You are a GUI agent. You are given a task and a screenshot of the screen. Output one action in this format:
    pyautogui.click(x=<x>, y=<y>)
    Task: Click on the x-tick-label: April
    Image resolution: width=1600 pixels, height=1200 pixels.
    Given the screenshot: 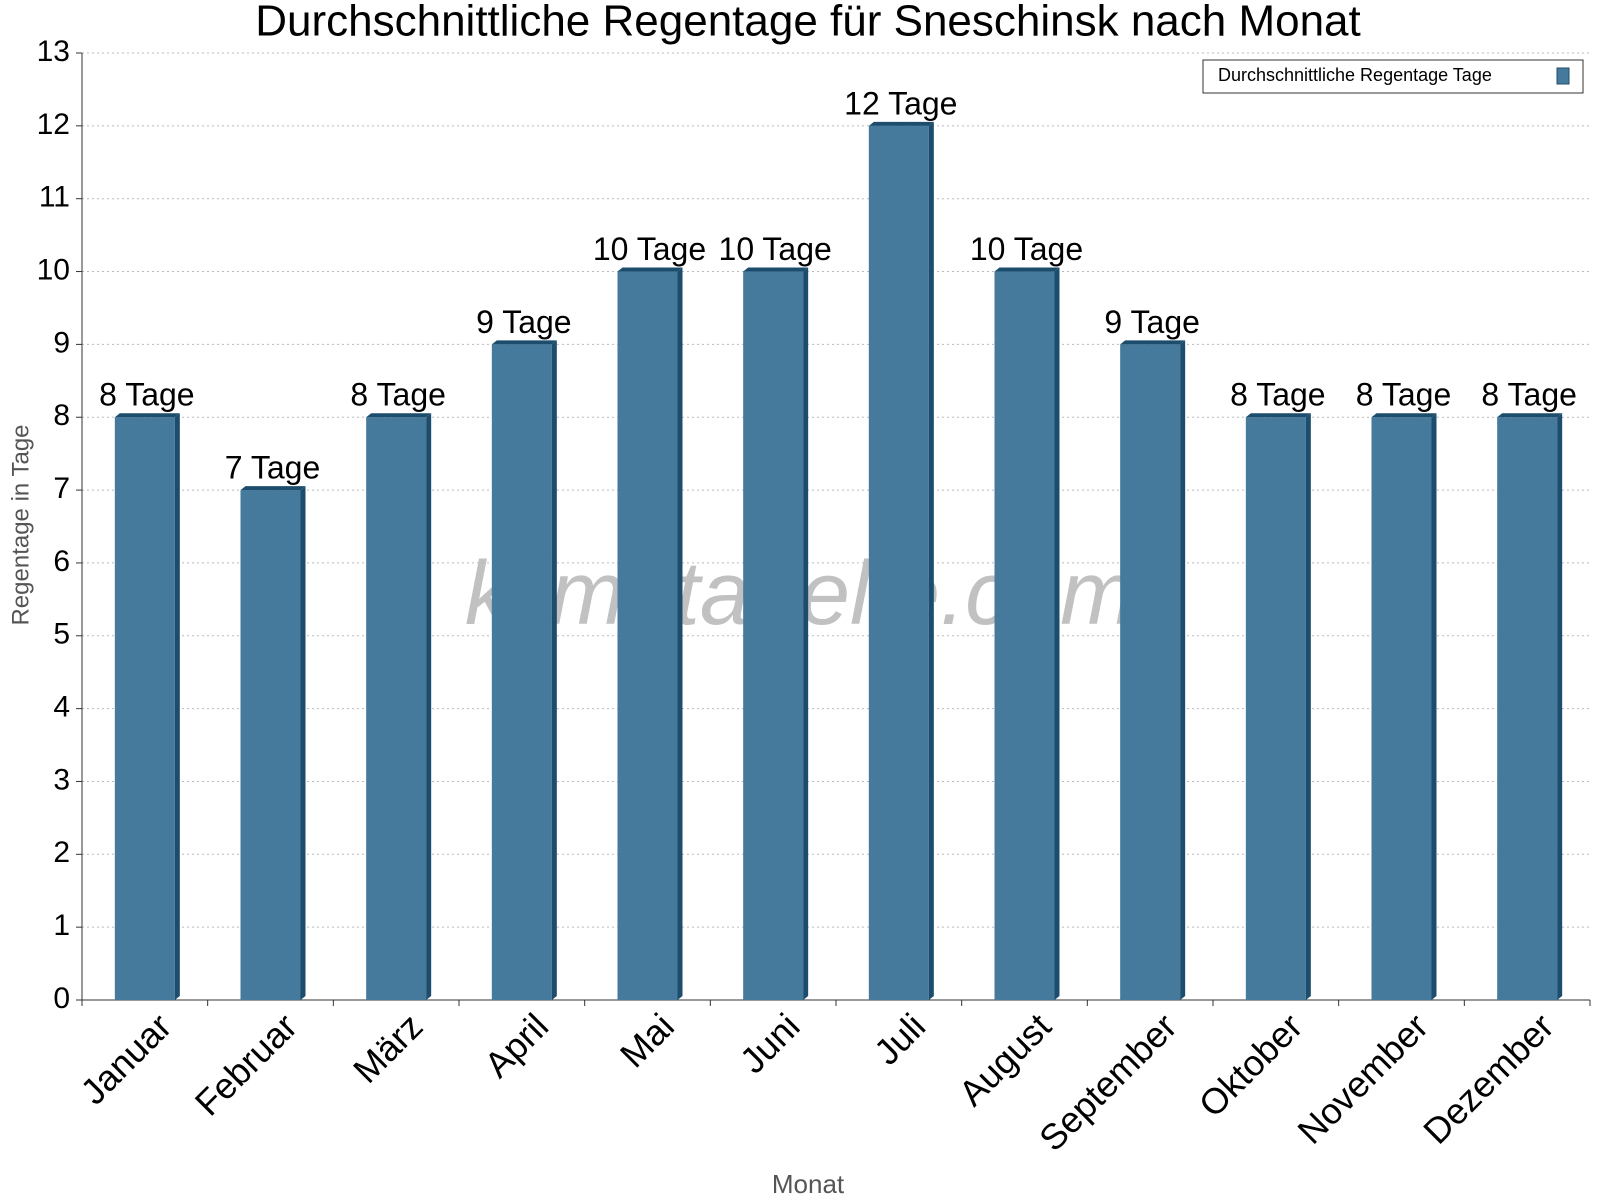 What is the action you would take?
    pyautogui.click(x=516, y=1045)
    